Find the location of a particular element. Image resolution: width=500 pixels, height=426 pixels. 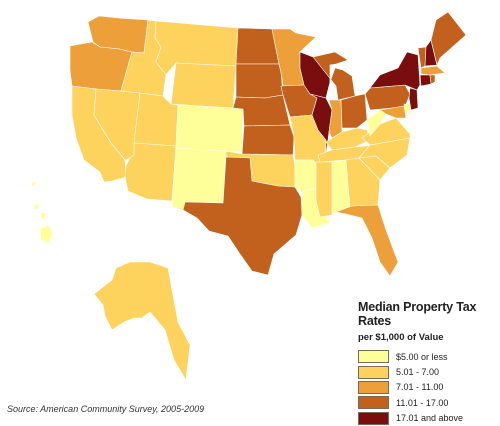

state-NJ is located at coordinates (413, 99).